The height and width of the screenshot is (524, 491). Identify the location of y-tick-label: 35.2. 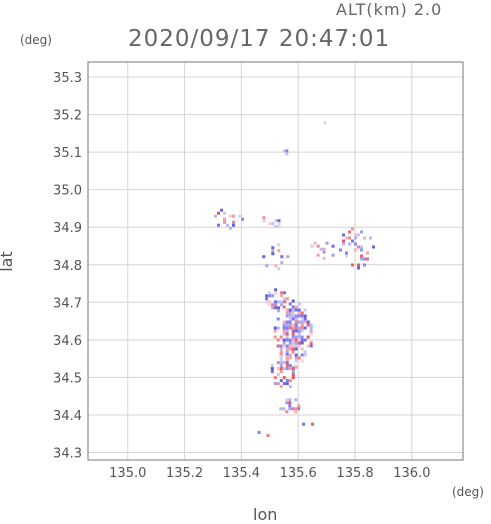
(67, 116).